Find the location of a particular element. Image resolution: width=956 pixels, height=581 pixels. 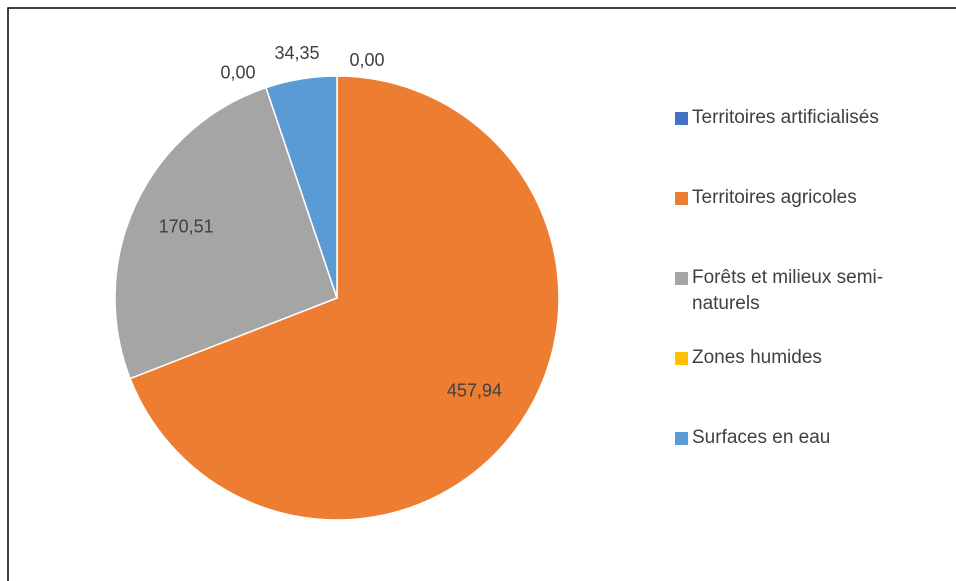

data-label: 34,35 is located at coordinates (296, 53).